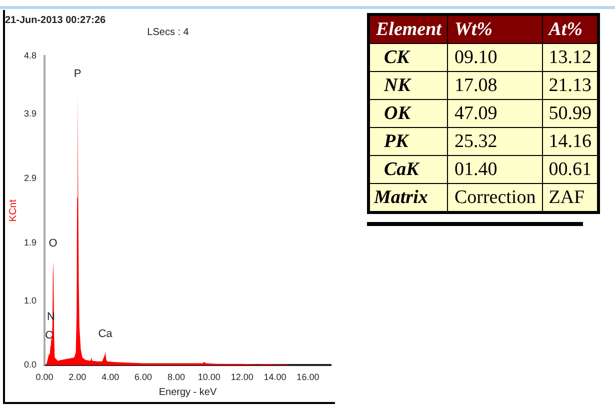 The image size is (615, 407). What do you see at coordinates (476, 57) in the screenshot?
I see `text: 09.10` at bounding box center [476, 57].